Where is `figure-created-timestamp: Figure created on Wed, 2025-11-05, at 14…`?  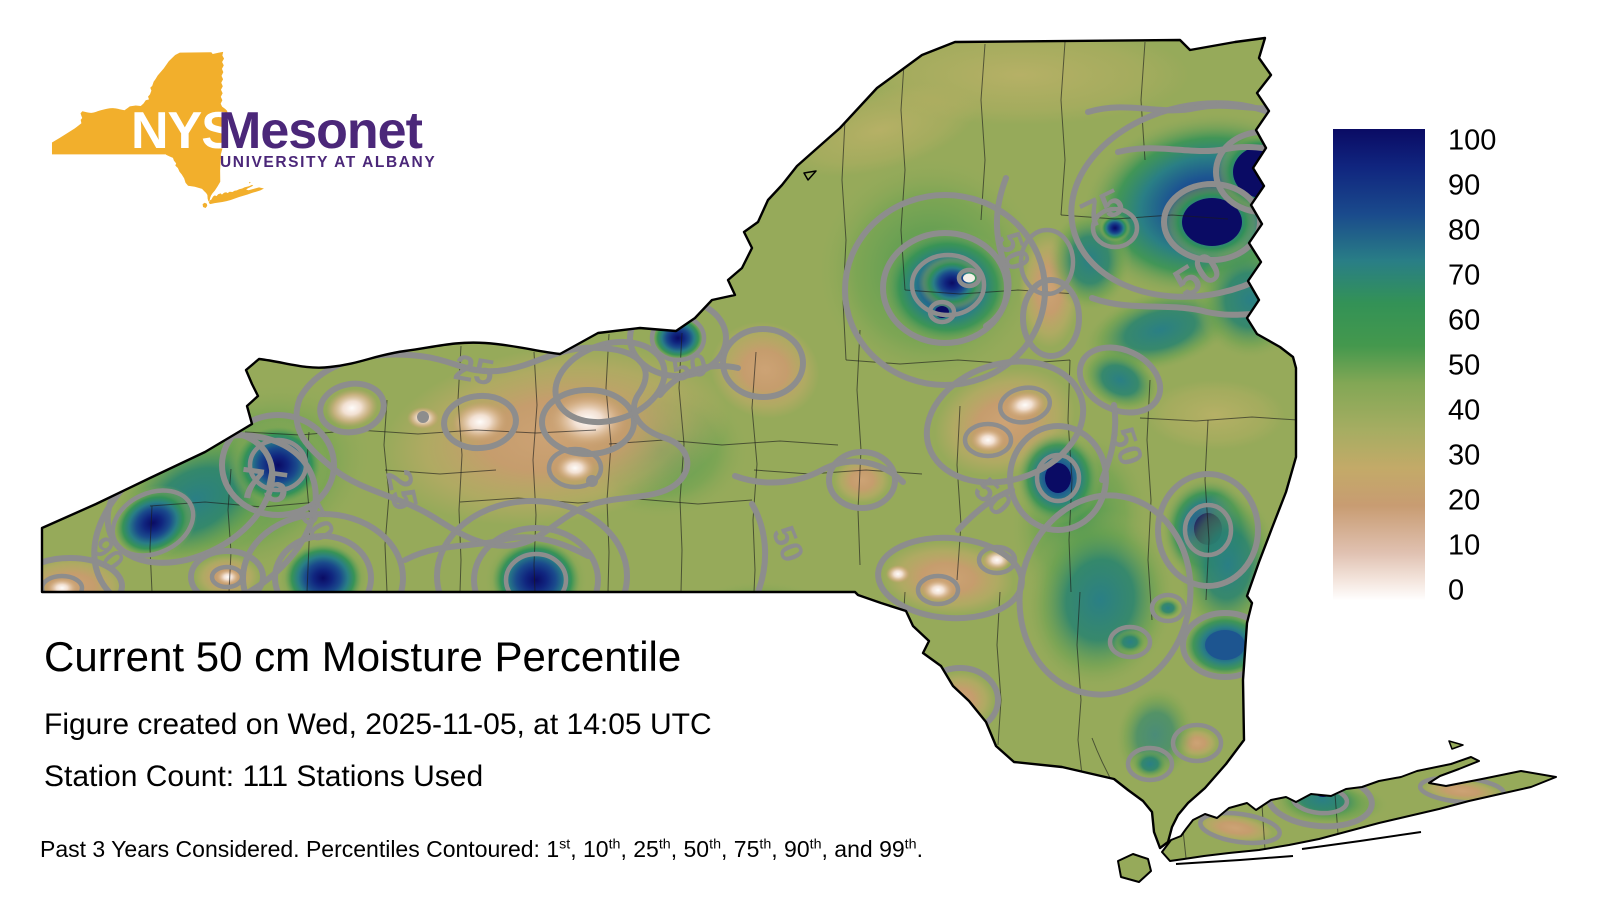 figure-created-timestamp: Figure created on Wed, 2025-11-05, at 14… is located at coordinates (378, 724).